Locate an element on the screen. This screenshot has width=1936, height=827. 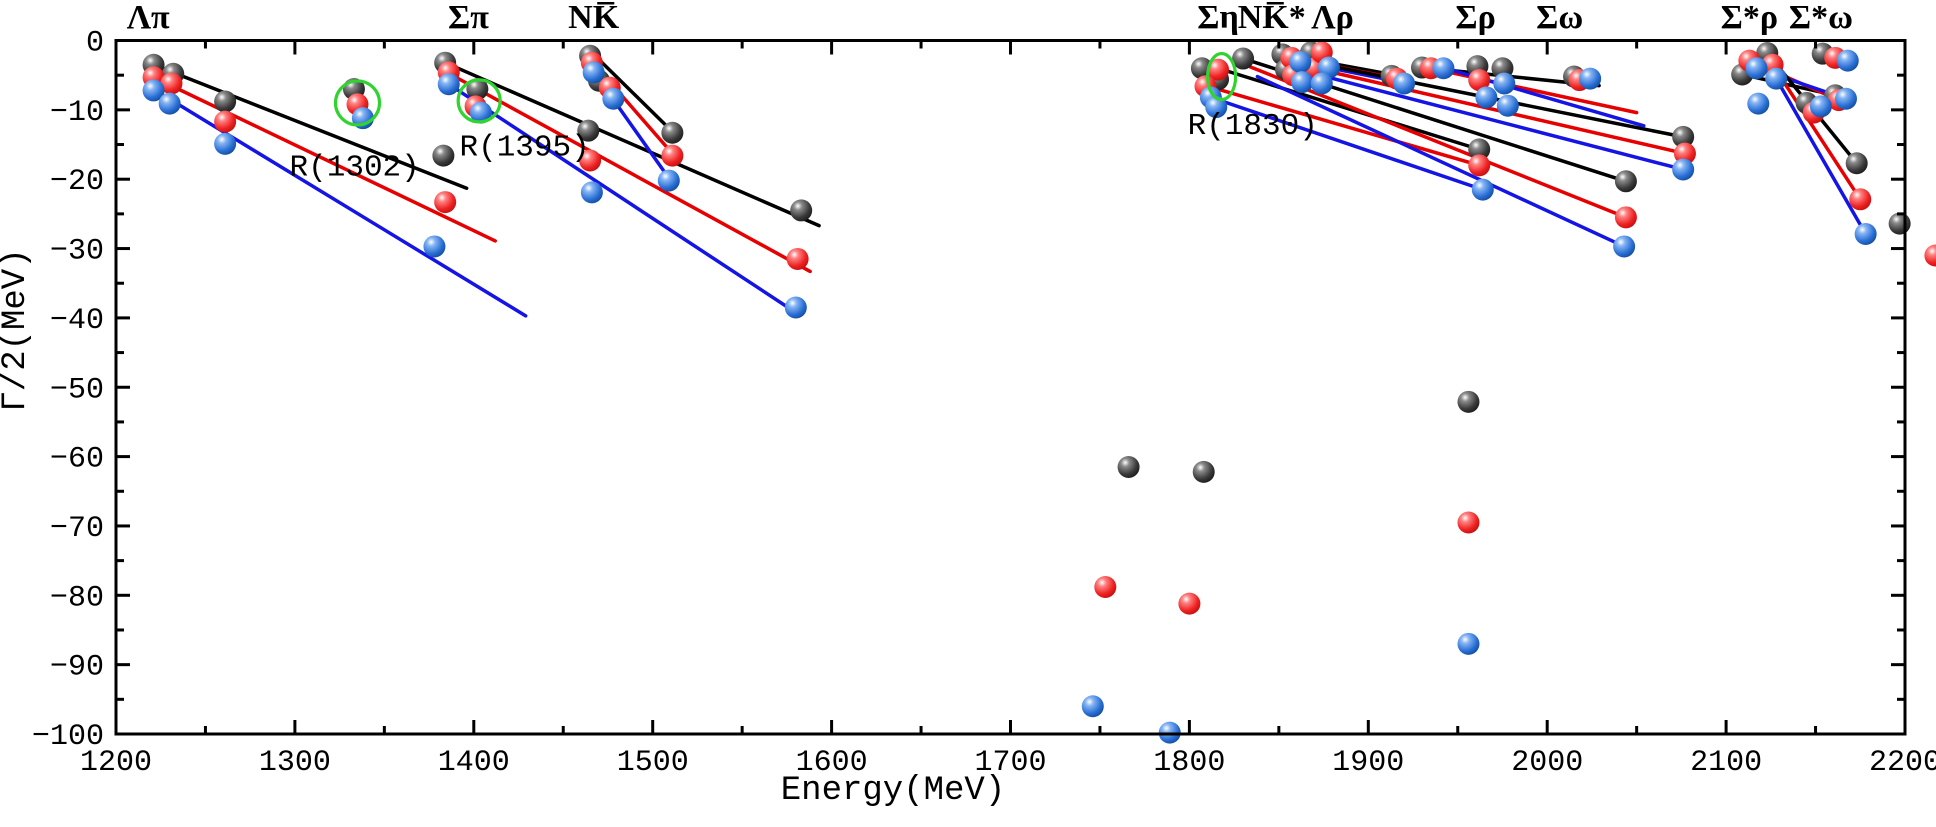
threshold-label-sigma-pi: Σπ is located at coordinates (468, 18).